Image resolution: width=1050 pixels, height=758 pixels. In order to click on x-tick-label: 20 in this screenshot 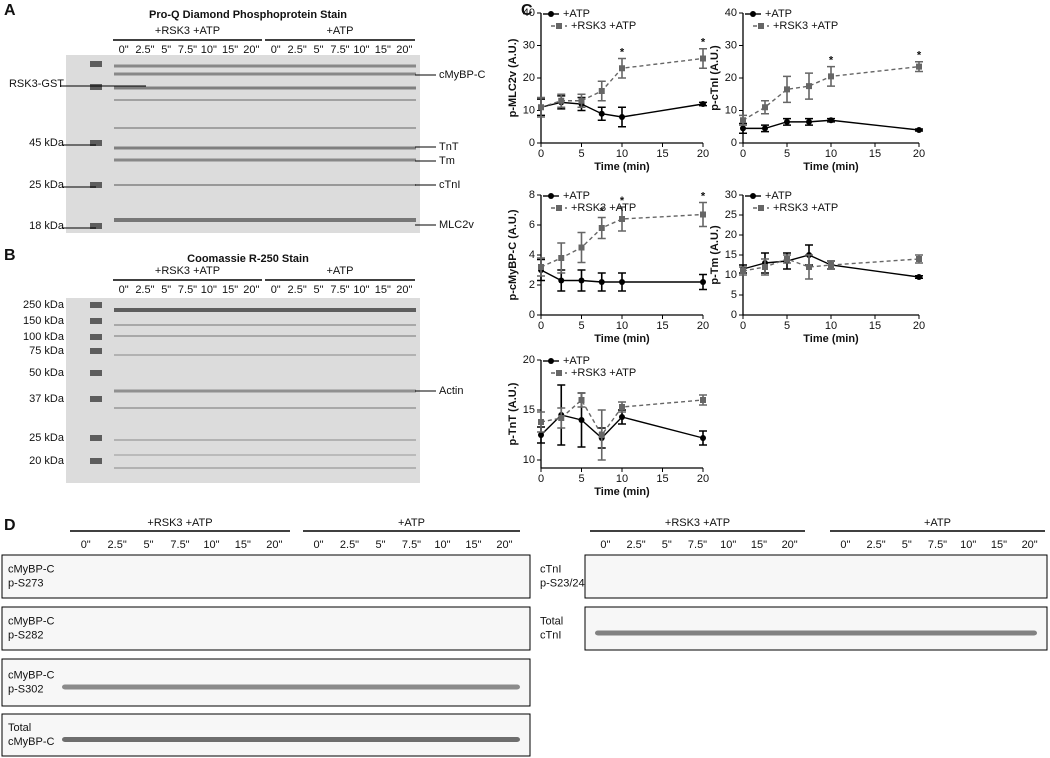, I will do `click(703, 154)`.